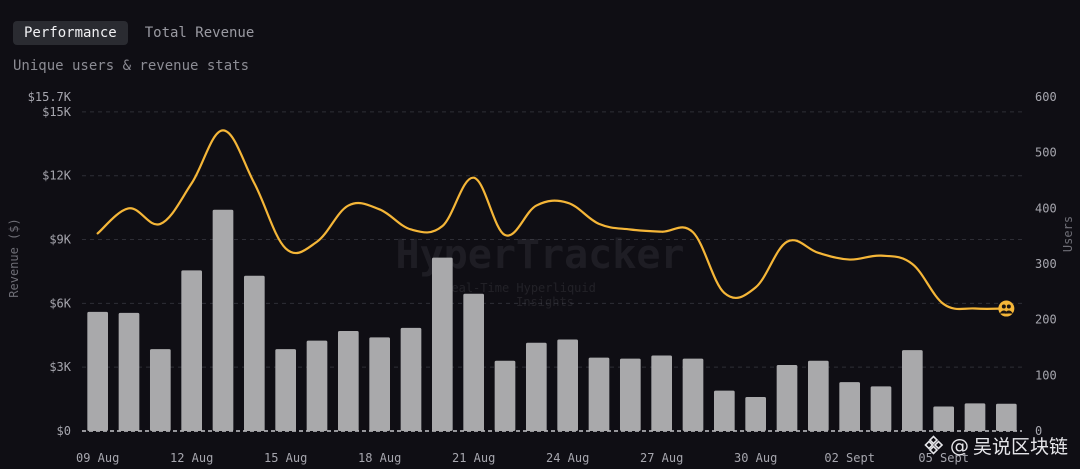 The image size is (1080, 469). What do you see at coordinates (50, 264) in the screenshot?
I see `left-axis-ticks: $0 $3K $6K $9K $12K $15K$15.7K` at bounding box center [50, 264].